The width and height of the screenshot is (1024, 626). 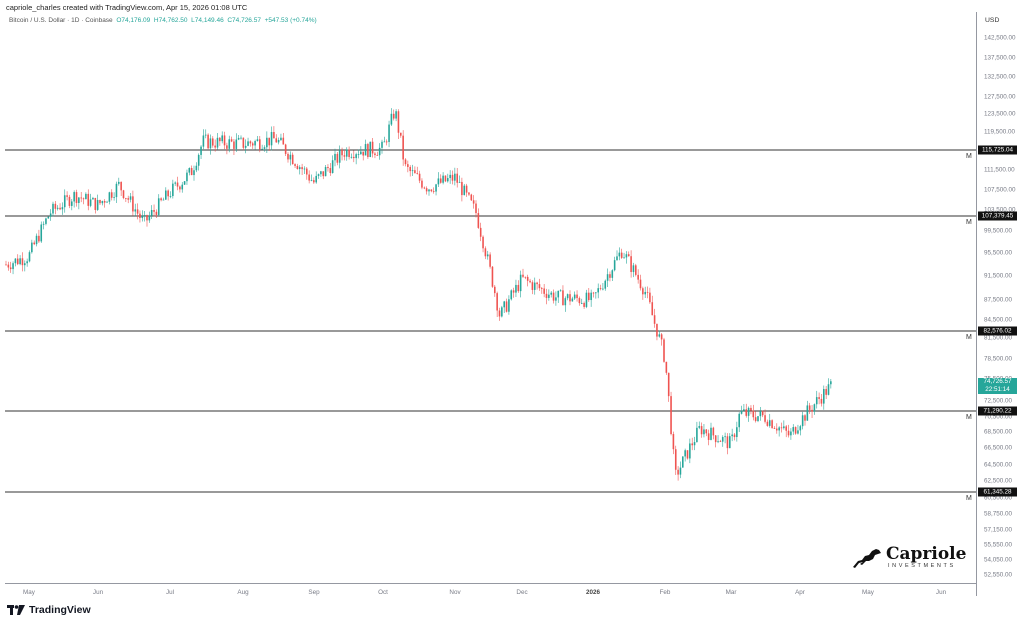 What do you see at coordinates (314, 592) in the screenshot?
I see `time-tick-label: Sep` at bounding box center [314, 592].